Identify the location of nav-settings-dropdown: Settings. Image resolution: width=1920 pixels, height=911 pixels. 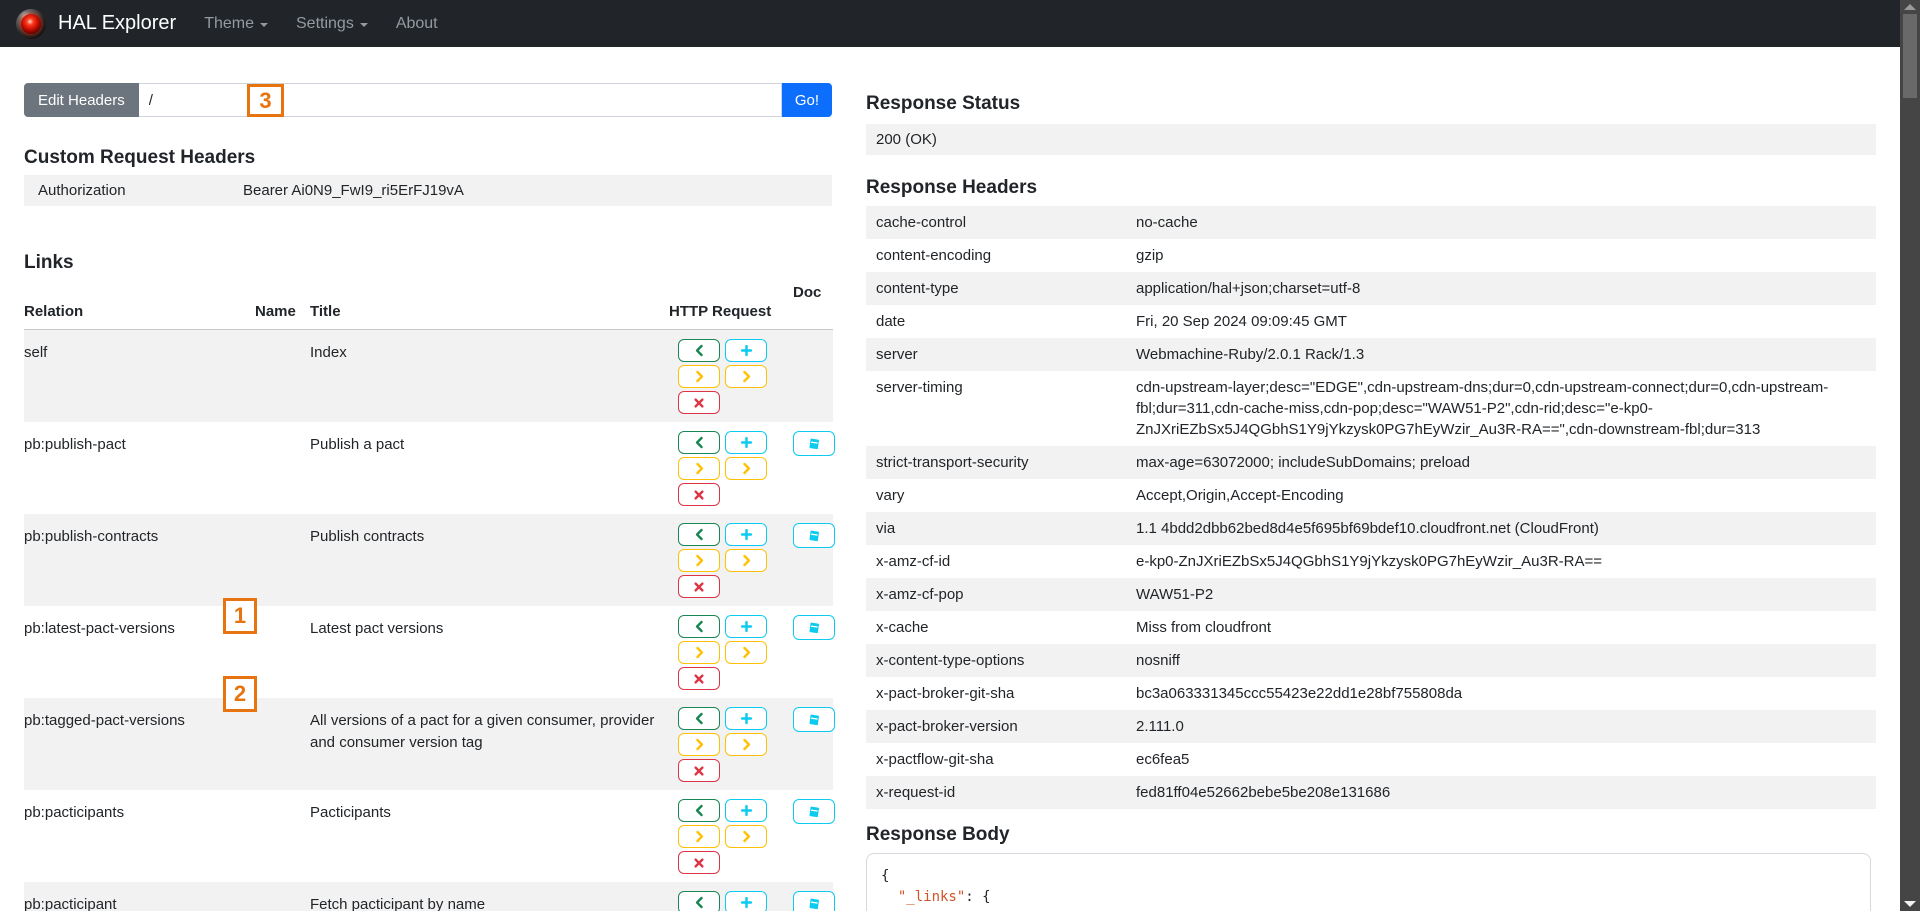
(332, 24).